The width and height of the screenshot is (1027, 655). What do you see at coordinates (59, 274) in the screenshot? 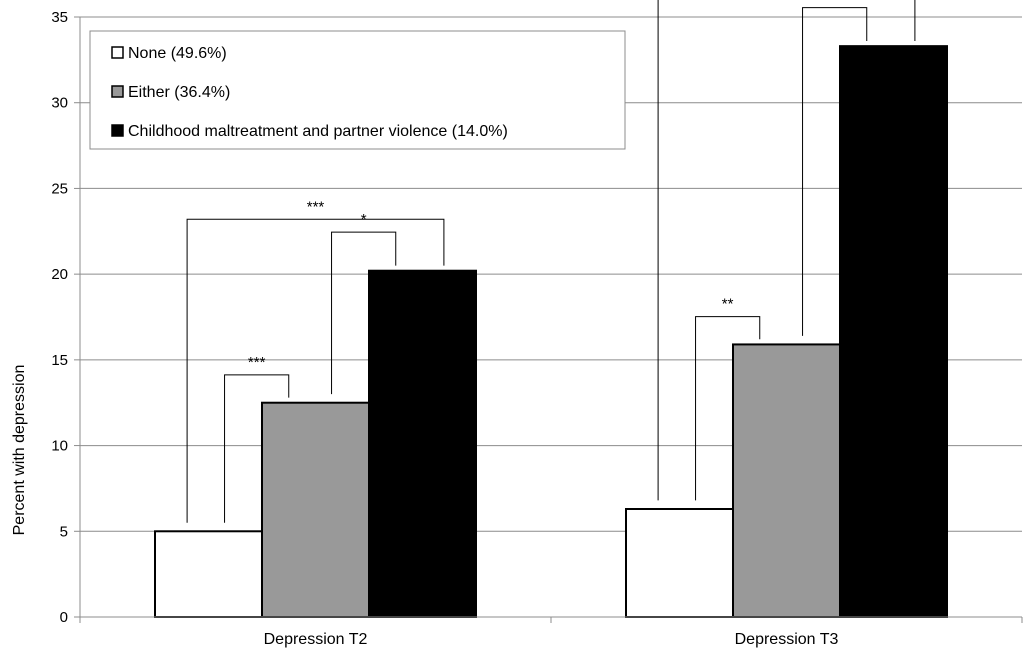
I see `y-tick-label: 20` at bounding box center [59, 274].